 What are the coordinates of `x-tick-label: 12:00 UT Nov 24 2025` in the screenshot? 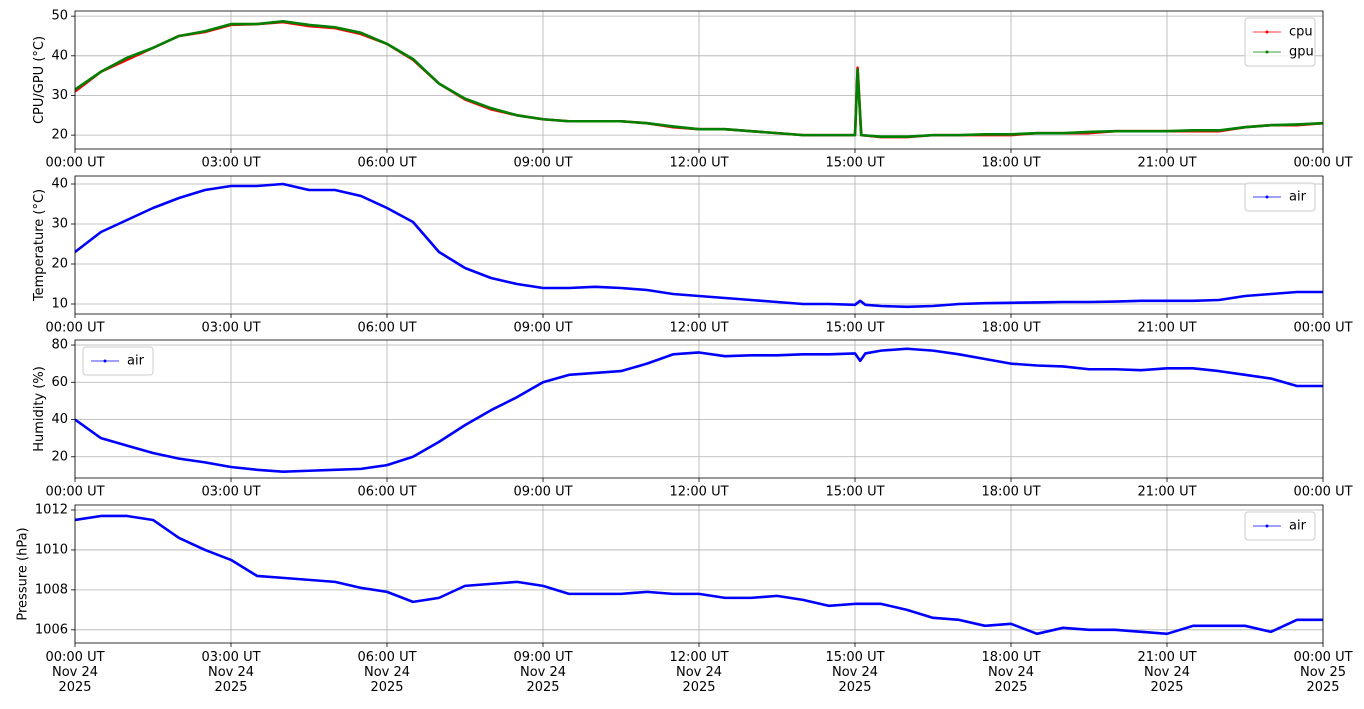 It's located at (698, 672).